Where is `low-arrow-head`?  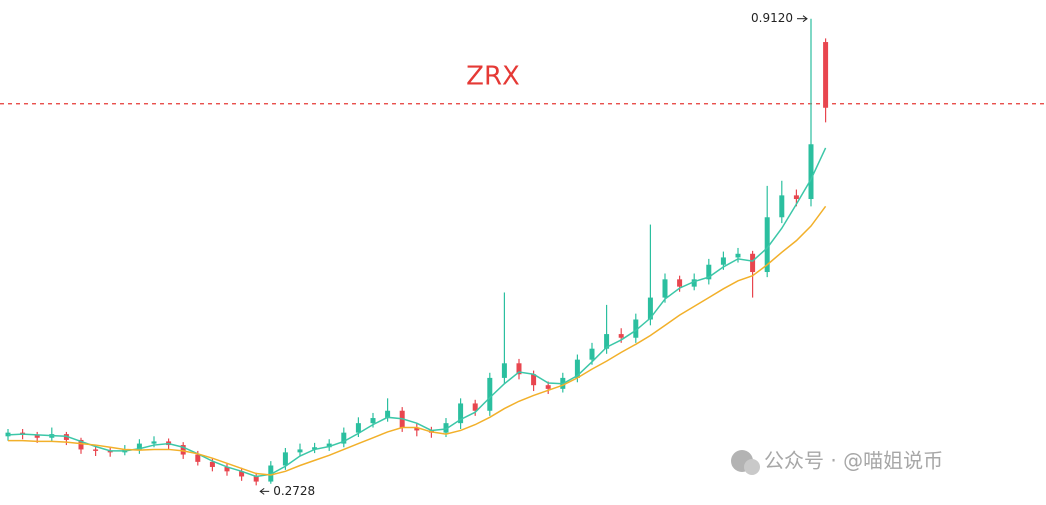 low-arrow-head is located at coordinates (262, 491).